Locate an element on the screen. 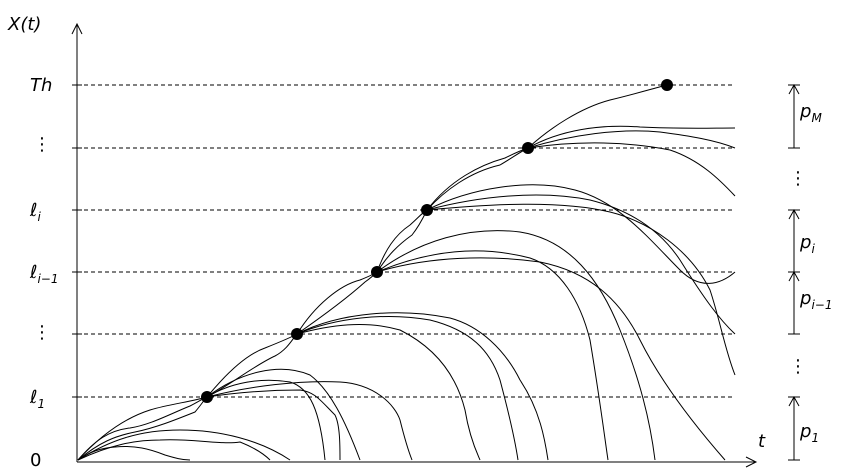 This screenshot has width=842, height=472. bracket-p1-arrow-icon is located at coordinates (794, 401).